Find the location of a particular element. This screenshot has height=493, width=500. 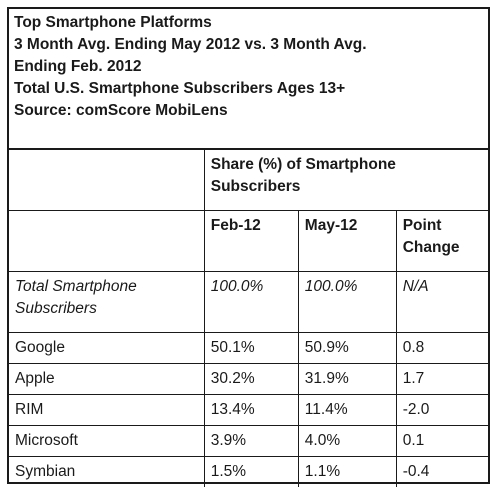

table-cell: 50.1% is located at coordinates (251, 348).